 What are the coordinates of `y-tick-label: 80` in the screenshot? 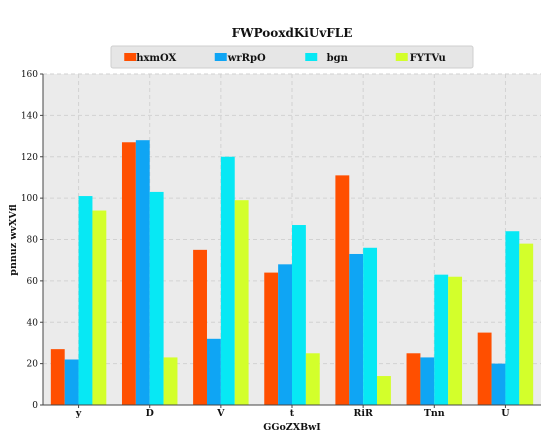 It's located at (33, 241).